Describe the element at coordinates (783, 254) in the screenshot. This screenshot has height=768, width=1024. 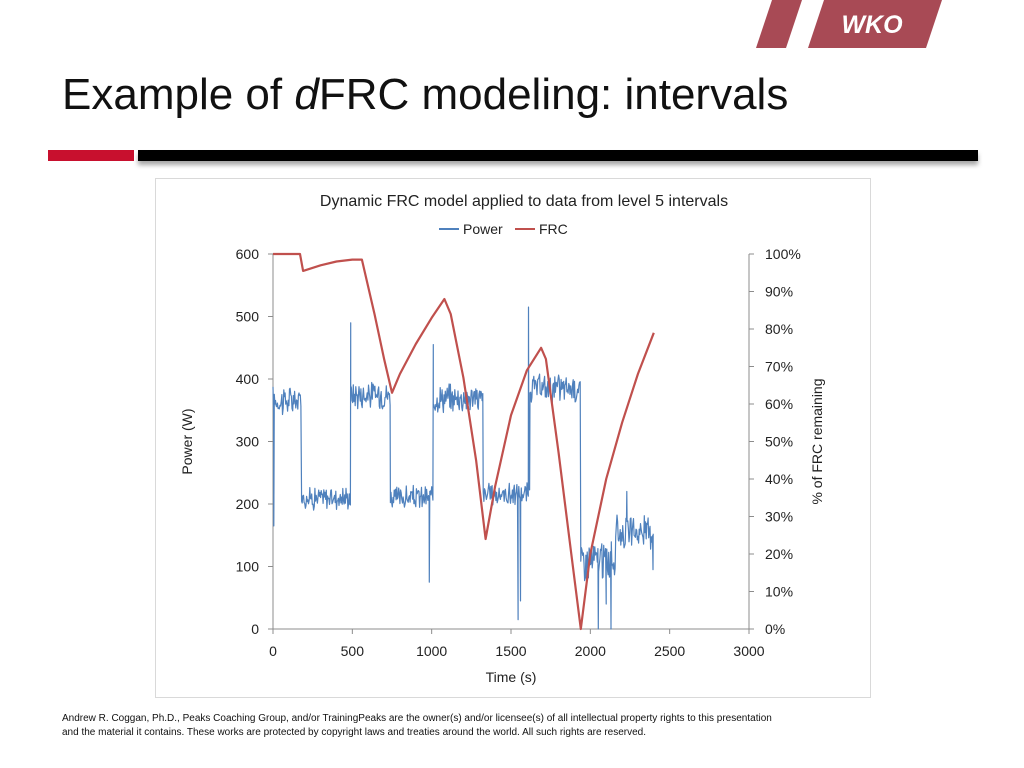
I see `y2-tick-label: 100%` at that location.